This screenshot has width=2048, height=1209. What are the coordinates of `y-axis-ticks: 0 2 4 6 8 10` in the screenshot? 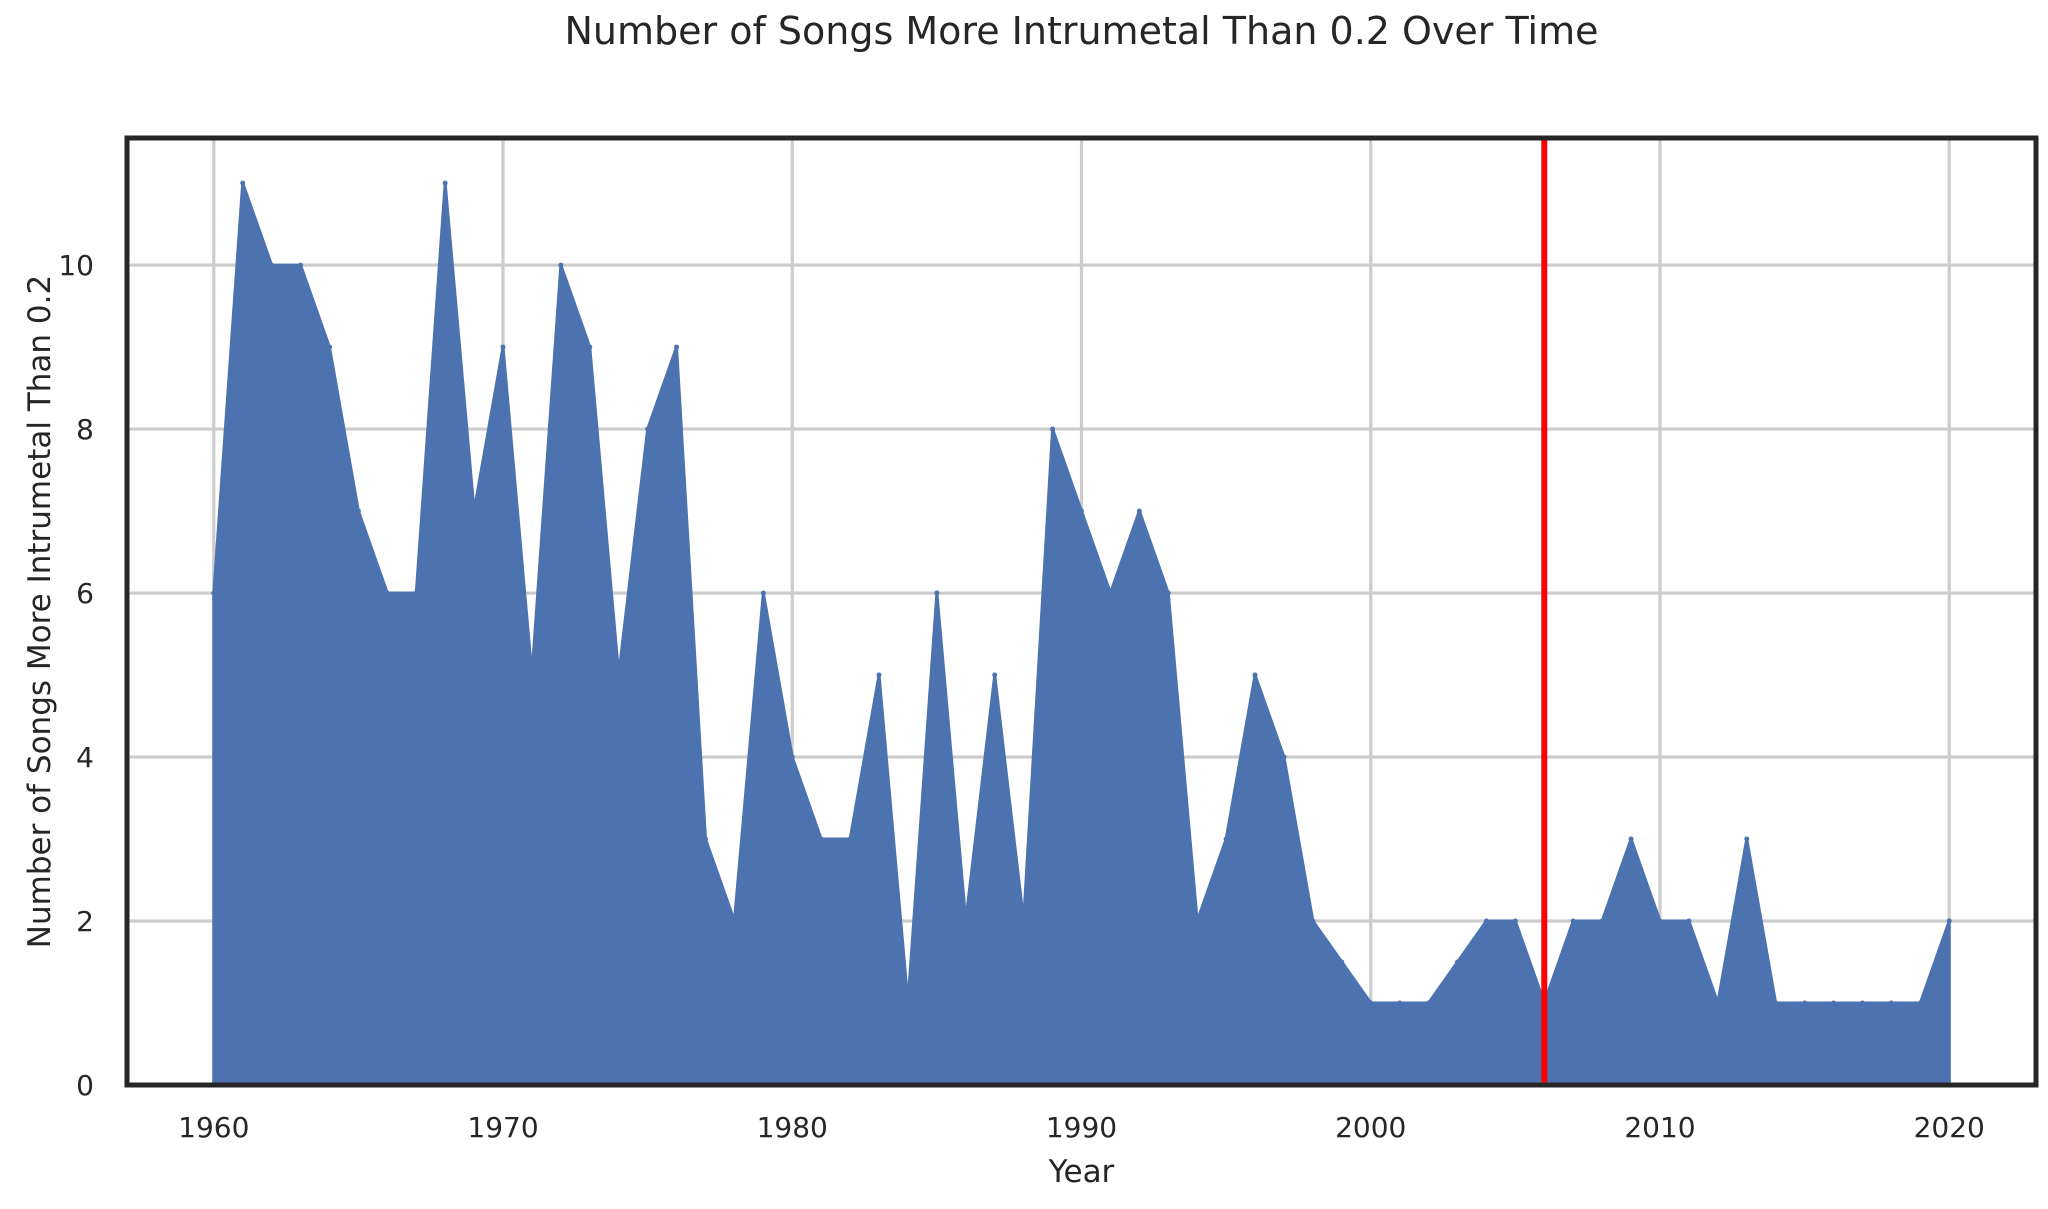 It's located at (76, 675).